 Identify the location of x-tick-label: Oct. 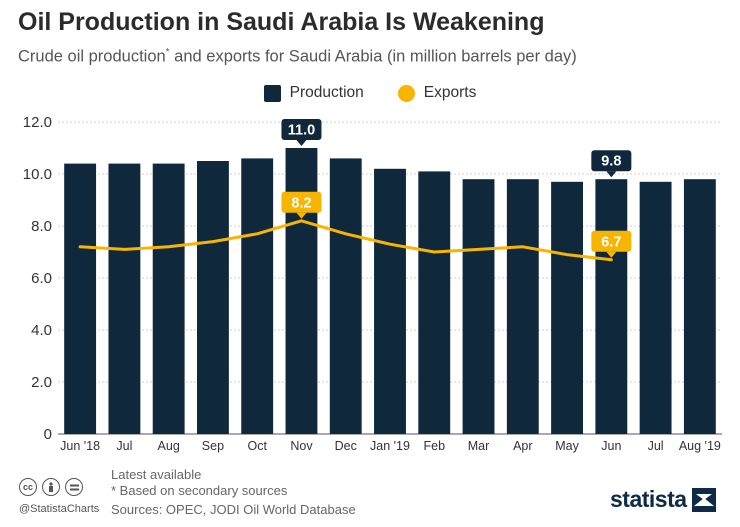
(257, 446).